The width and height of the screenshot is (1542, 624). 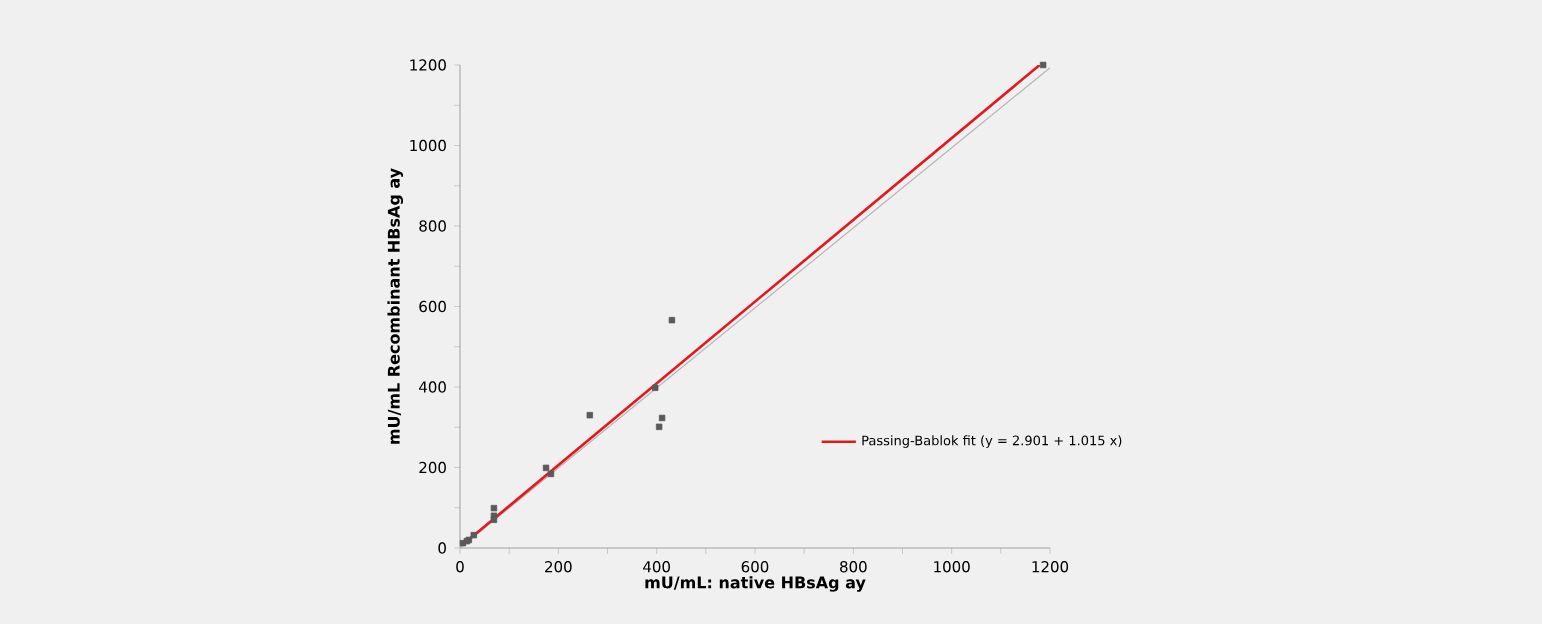 What do you see at coordinates (428, 65) in the screenshot?
I see `y-tick-label: 1200` at bounding box center [428, 65].